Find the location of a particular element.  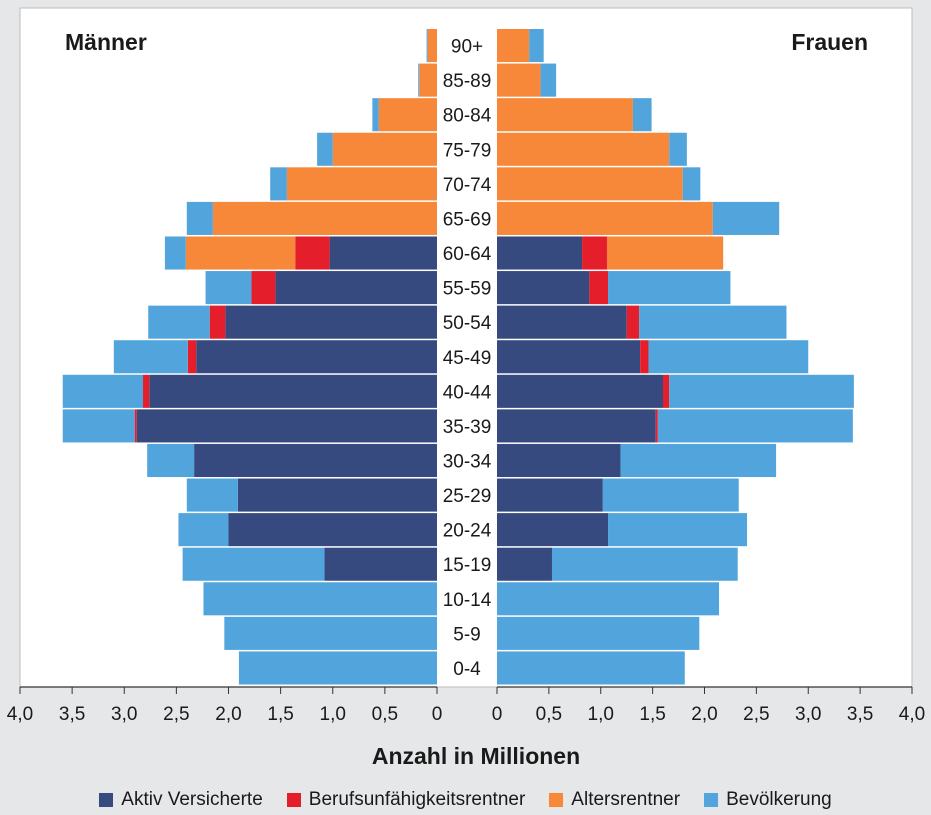

tick-label-right-6: 3,0 is located at coordinates (808, 714).